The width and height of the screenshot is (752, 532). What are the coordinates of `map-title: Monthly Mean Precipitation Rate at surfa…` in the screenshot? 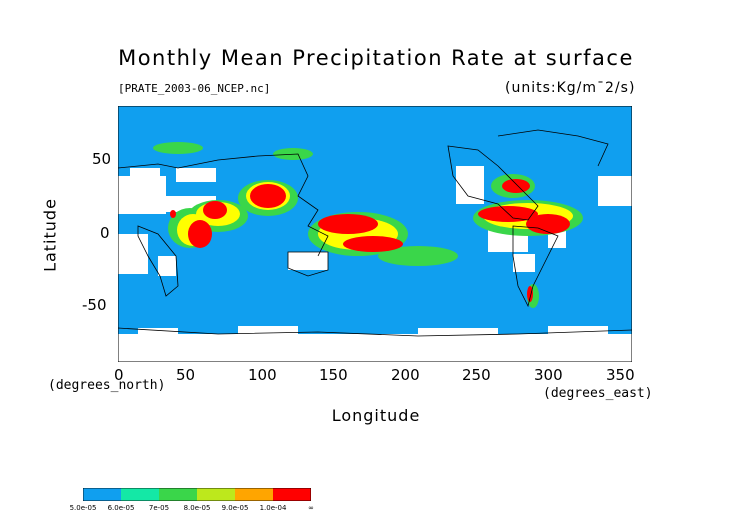 It's located at (376, 58).